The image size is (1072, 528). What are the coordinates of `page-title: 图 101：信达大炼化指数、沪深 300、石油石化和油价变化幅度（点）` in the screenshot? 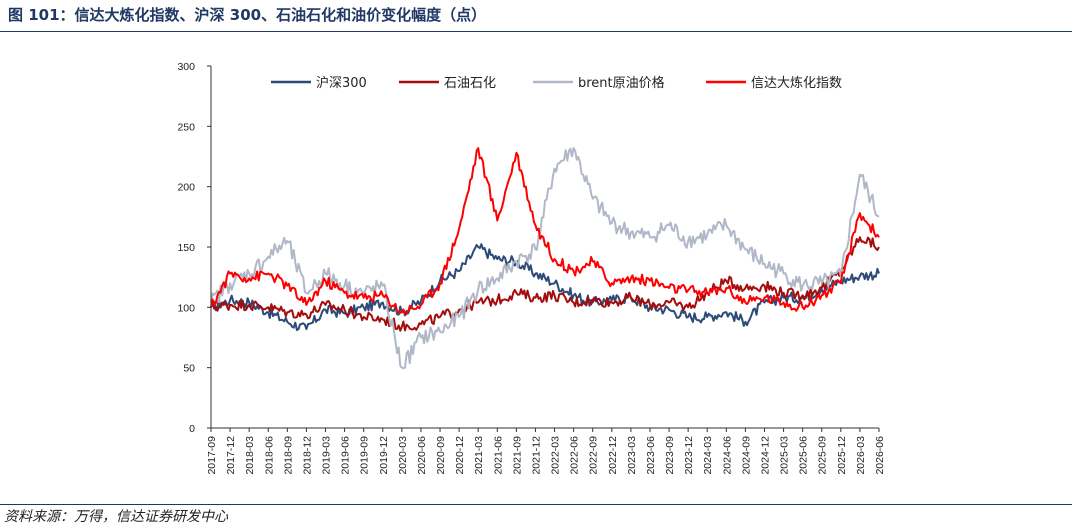 It's located at (247, 15).